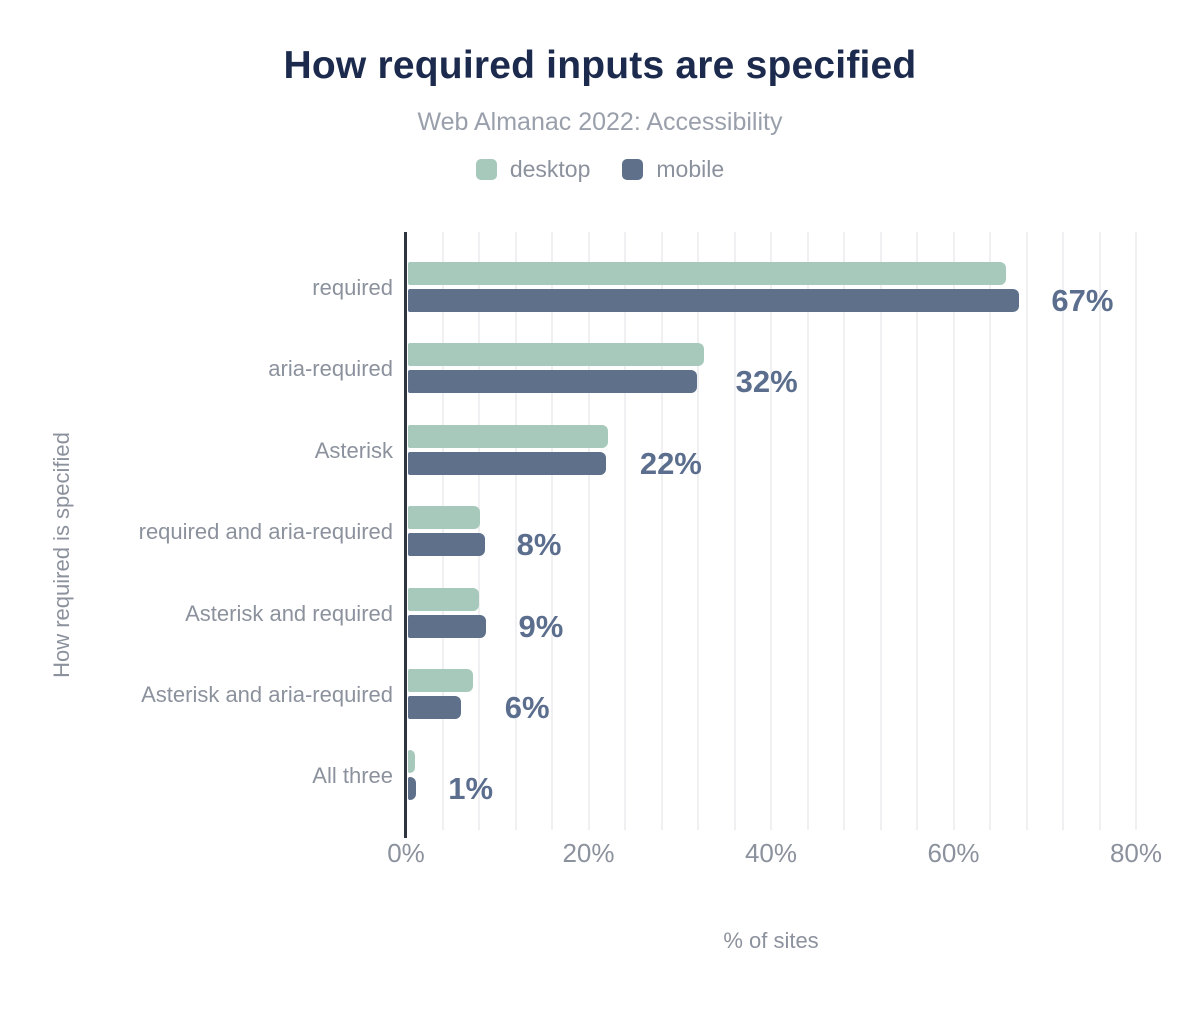 The height and width of the screenshot is (1010, 1200). What do you see at coordinates (1082, 300) in the screenshot?
I see `value-label: 67%` at bounding box center [1082, 300].